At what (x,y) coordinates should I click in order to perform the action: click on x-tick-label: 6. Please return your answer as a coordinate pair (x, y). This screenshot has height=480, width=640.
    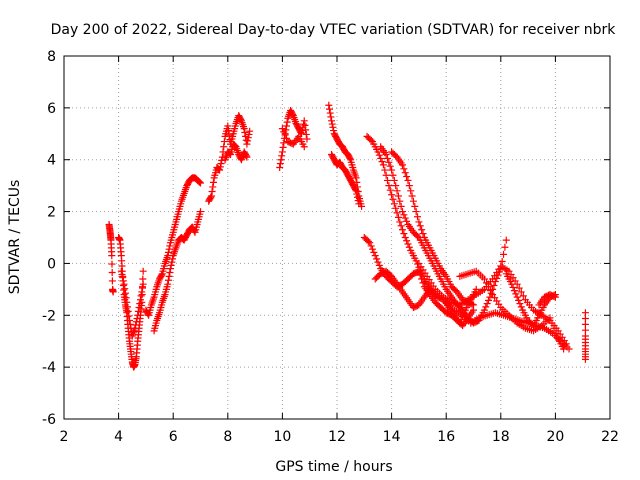
    Looking at the image, I should click on (173, 437).